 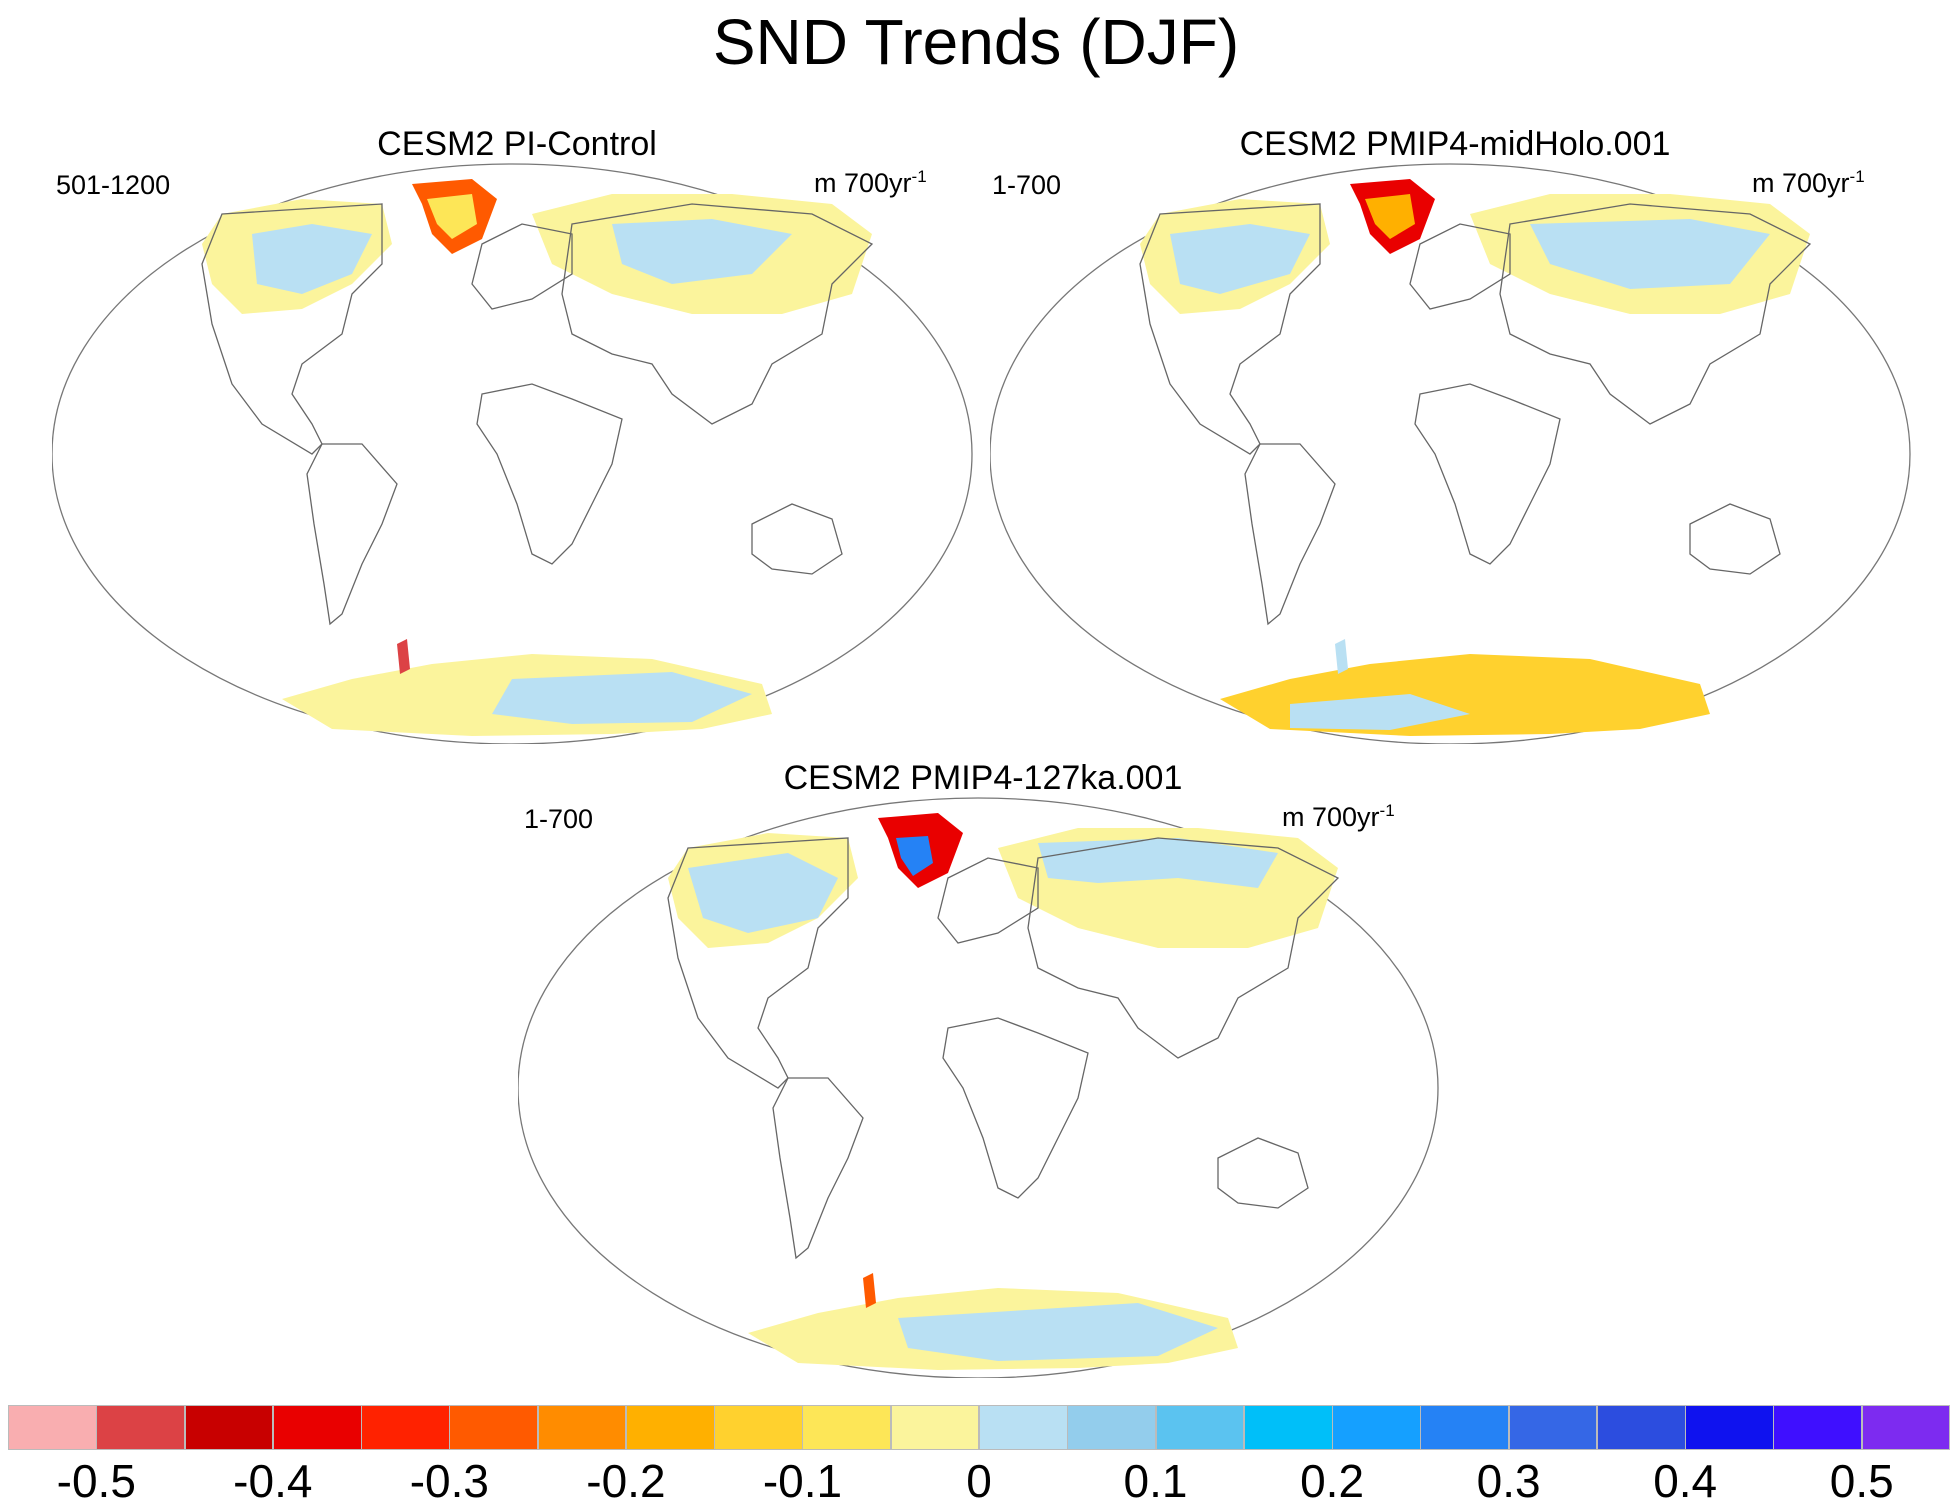 What do you see at coordinates (449, 1481) in the screenshot?
I see `colorbar-tick-label: -0.3` at bounding box center [449, 1481].